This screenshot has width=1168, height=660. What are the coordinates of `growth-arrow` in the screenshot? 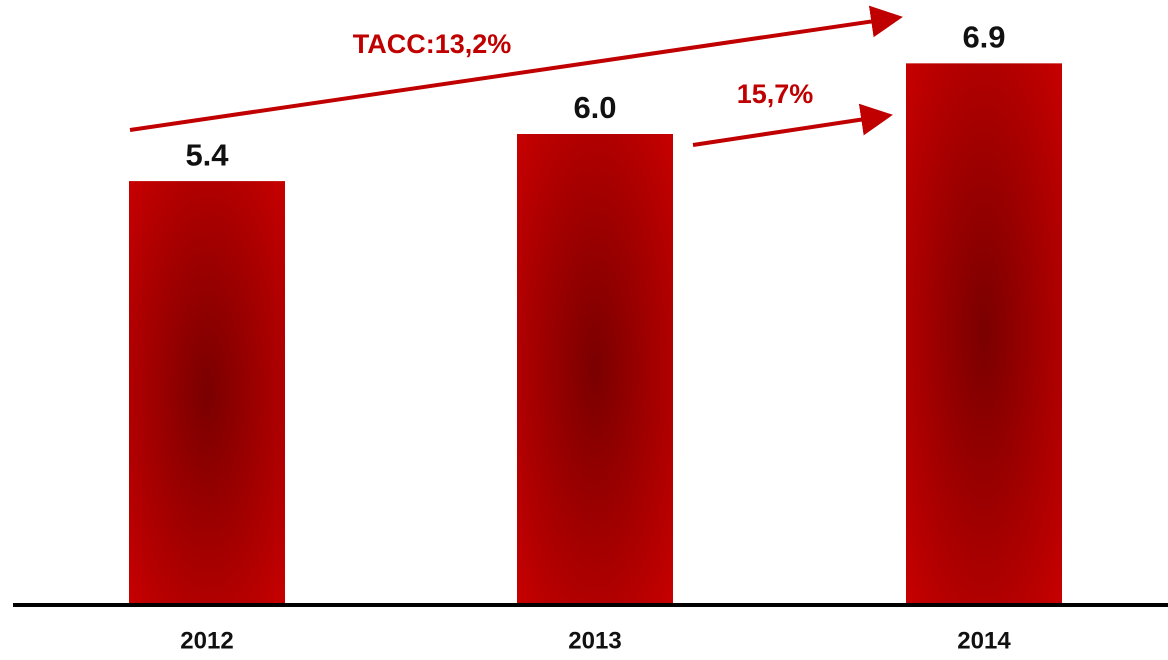 It's located at (792, 125).